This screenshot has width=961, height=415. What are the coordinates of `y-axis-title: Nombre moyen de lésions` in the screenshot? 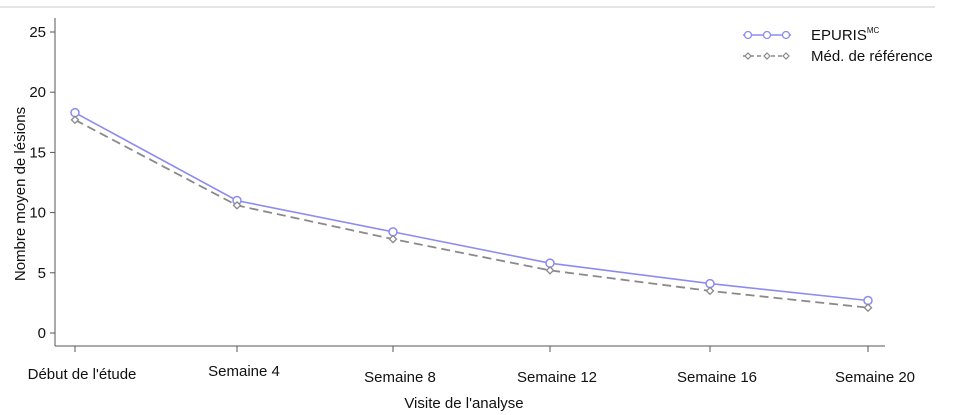 It's located at (20, 194).